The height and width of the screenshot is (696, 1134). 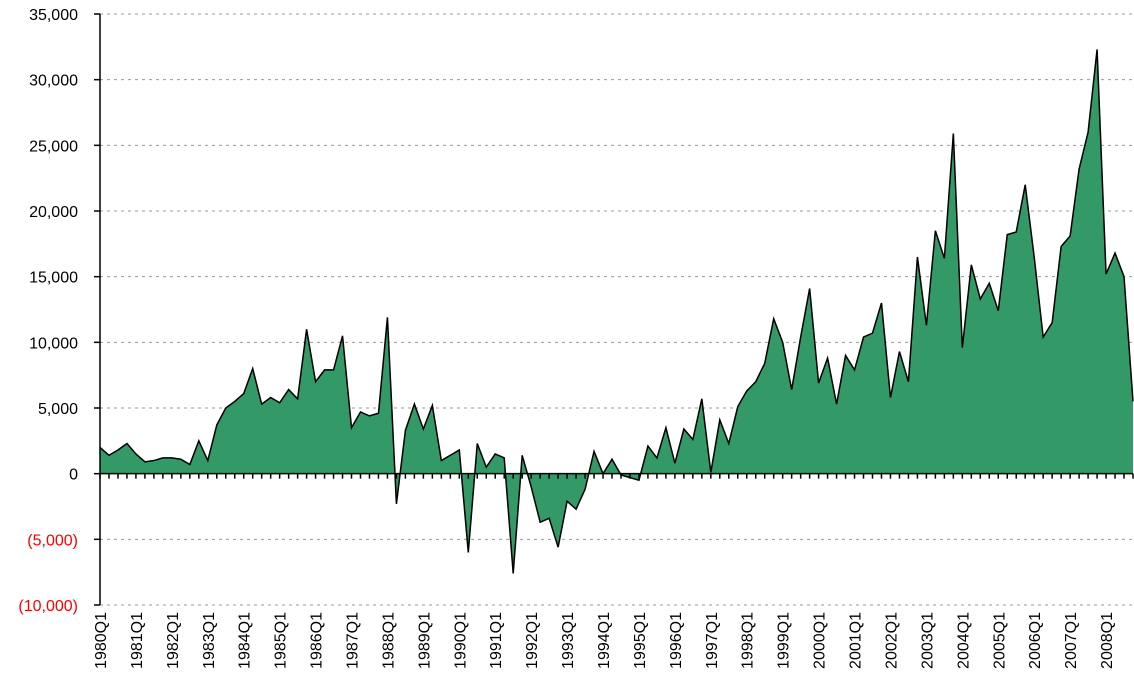 I want to click on x-tick-label: 1982Q1, so click(x=173, y=640).